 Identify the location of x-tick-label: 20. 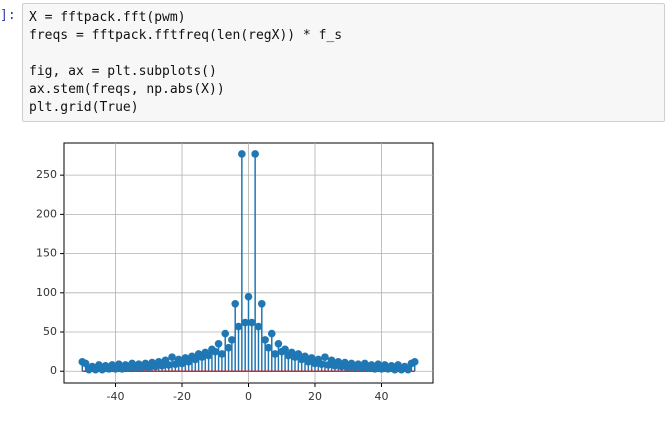
(315, 396).